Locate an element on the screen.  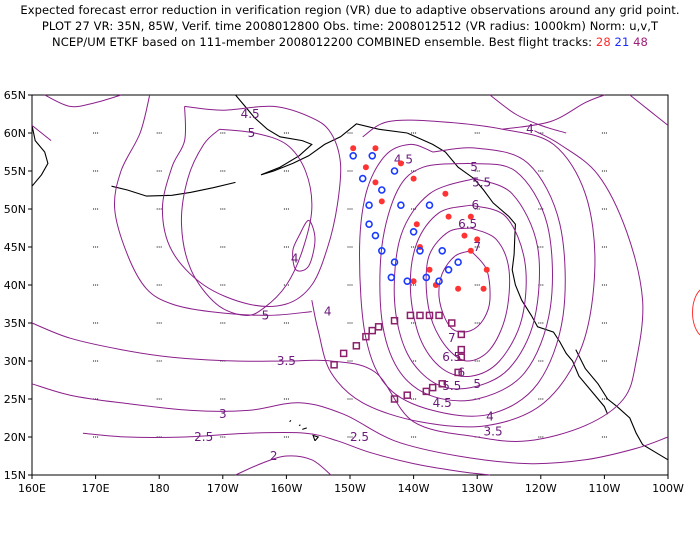
contour-label: 3.5 is located at coordinates (493, 432).